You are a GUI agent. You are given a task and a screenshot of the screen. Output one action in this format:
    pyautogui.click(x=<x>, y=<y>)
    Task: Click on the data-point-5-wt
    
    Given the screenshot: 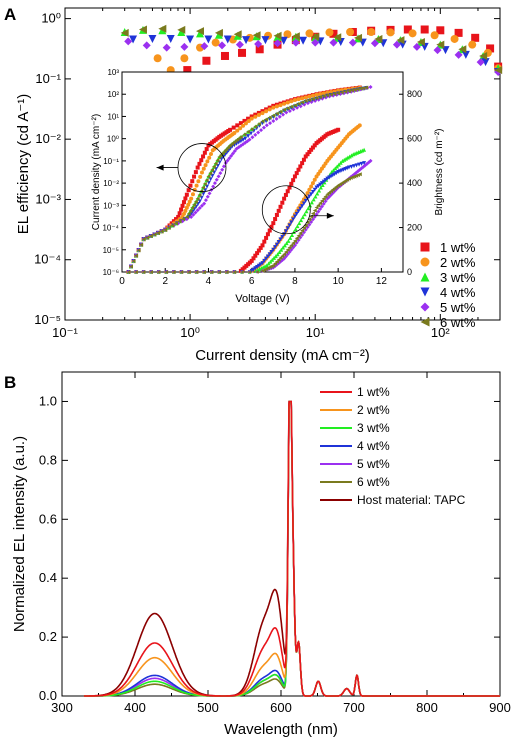 What is the action you would take?
    pyautogui.click(x=166, y=47)
    